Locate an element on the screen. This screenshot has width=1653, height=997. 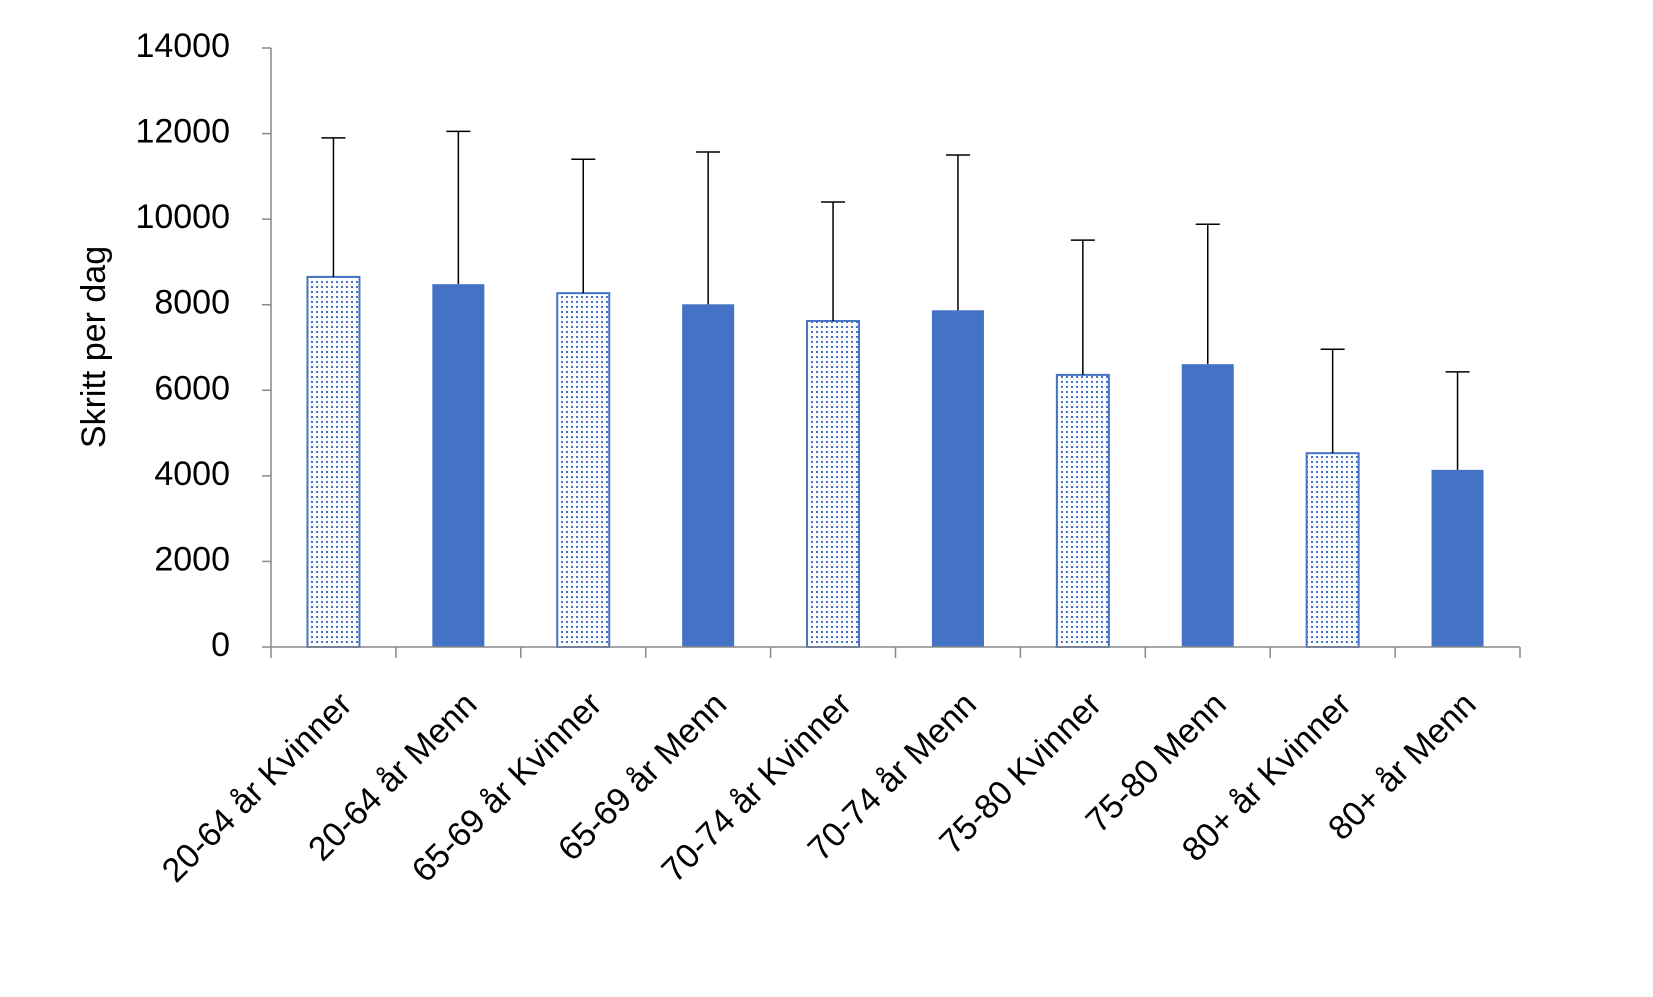
y-tick-label: 0 is located at coordinates (220, 645).